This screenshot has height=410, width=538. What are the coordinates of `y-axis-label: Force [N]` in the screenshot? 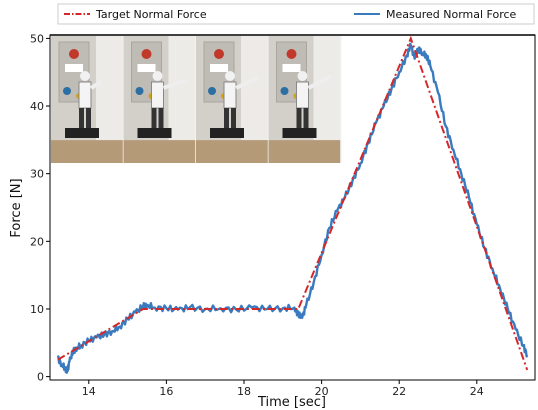 It's located at (16, 207).